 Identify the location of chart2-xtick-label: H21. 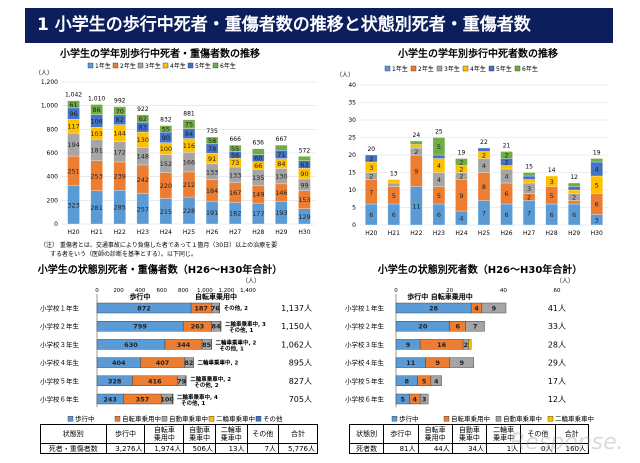
(394, 233).